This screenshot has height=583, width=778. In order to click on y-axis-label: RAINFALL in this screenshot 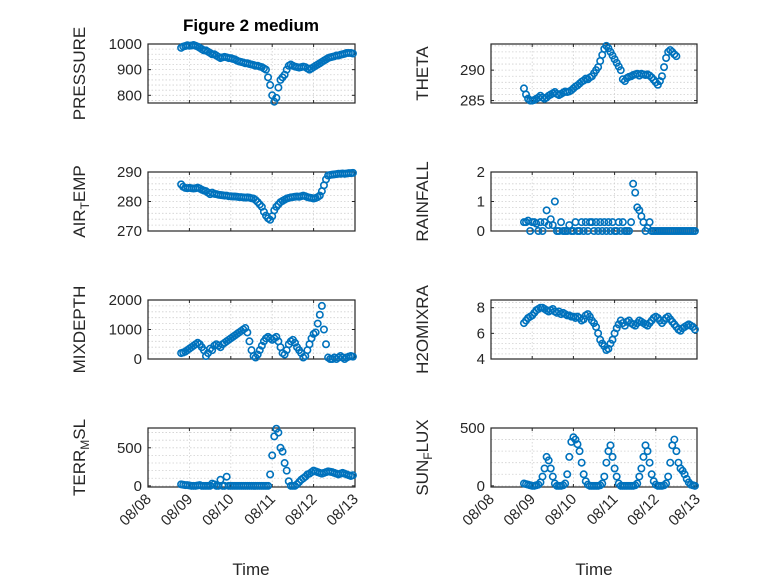, I will do `click(422, 201)`.